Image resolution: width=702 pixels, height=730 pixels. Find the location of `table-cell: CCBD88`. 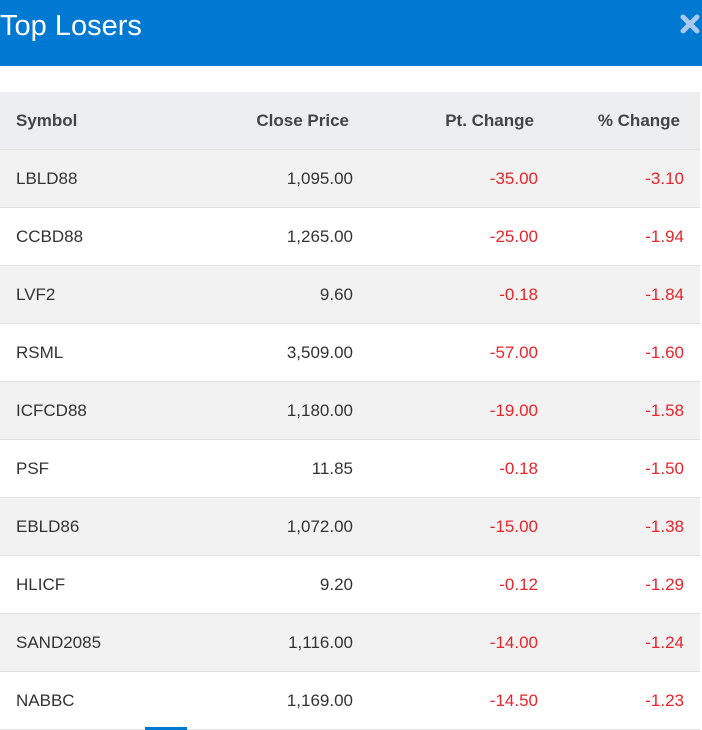

table-cell: CCBD88 is located at coordinates (83, 236).